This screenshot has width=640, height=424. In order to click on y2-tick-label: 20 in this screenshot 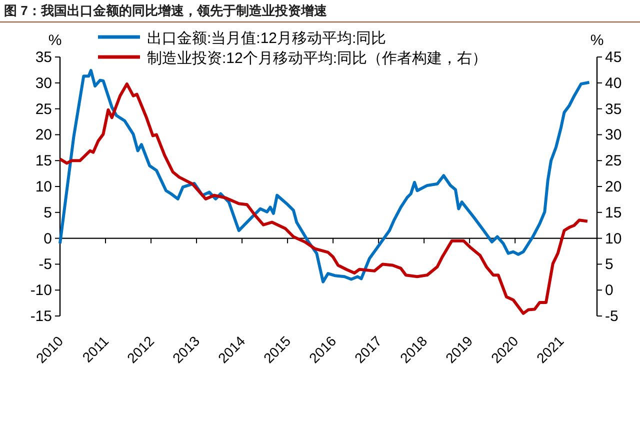, I will do `click(613, 187)`.